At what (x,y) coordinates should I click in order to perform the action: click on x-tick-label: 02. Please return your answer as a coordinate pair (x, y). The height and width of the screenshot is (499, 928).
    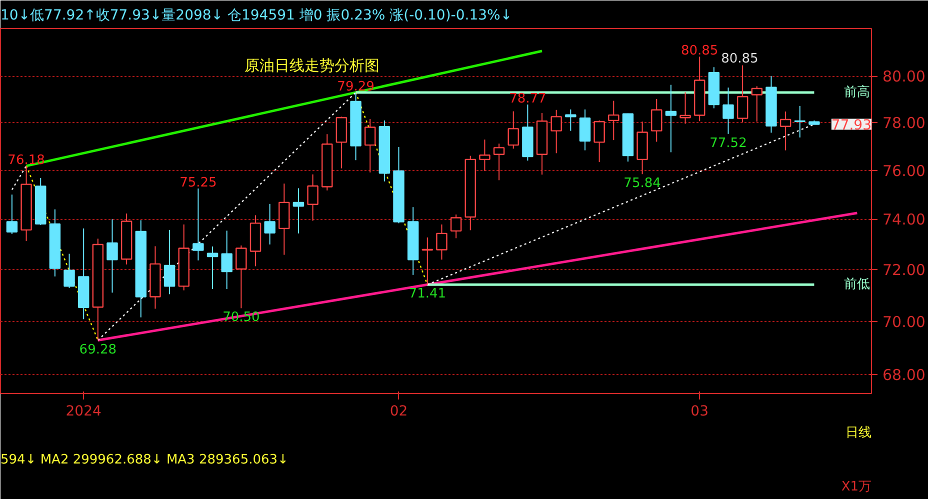
    Looking at the image, I should click on (399, 412).